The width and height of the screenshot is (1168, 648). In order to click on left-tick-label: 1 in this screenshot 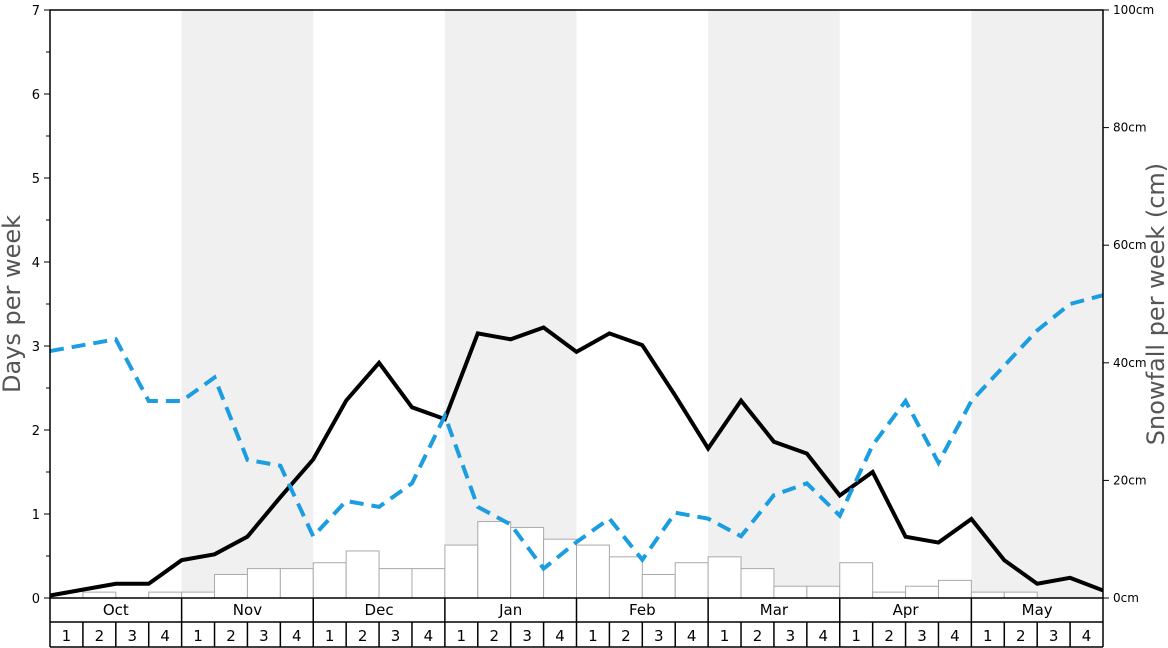, I will do `click(36, 515)`.